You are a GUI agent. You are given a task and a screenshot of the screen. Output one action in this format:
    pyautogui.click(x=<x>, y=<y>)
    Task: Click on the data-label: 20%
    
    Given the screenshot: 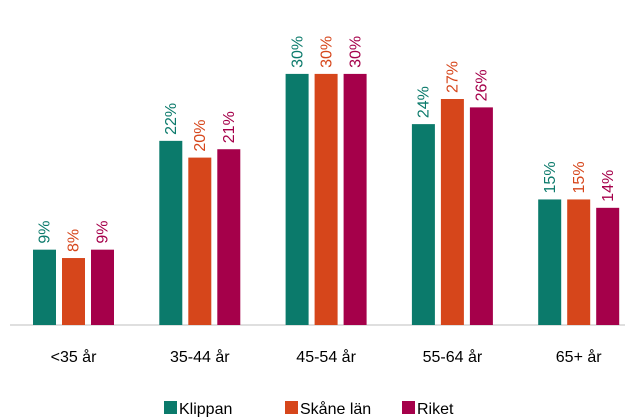 What is the action you would take?
    pyautogui.click(x=200, y=136)
    